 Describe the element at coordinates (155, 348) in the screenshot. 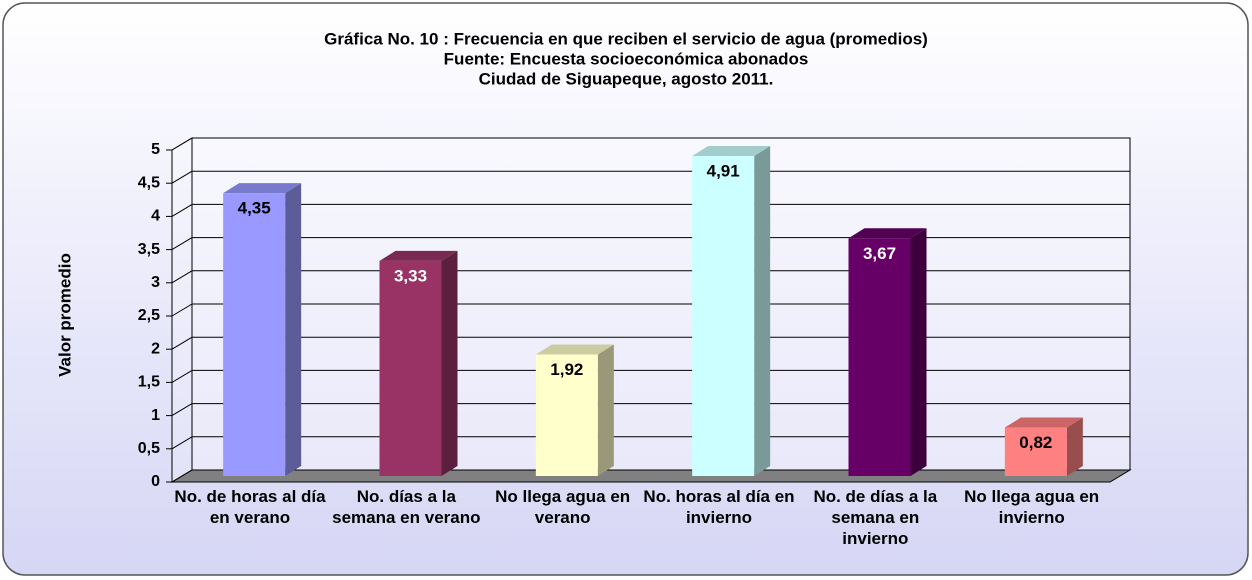

I see `y-tick-label: 2` at that location.